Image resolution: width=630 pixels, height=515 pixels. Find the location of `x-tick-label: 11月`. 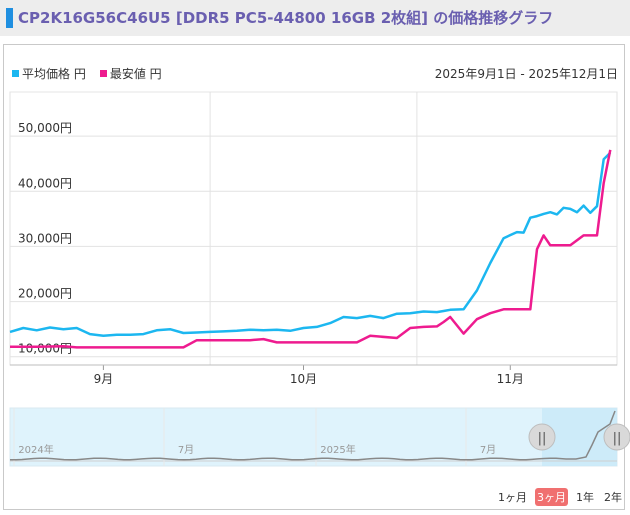

x-tick-label: 11月 is located at coordinates (510, 379).